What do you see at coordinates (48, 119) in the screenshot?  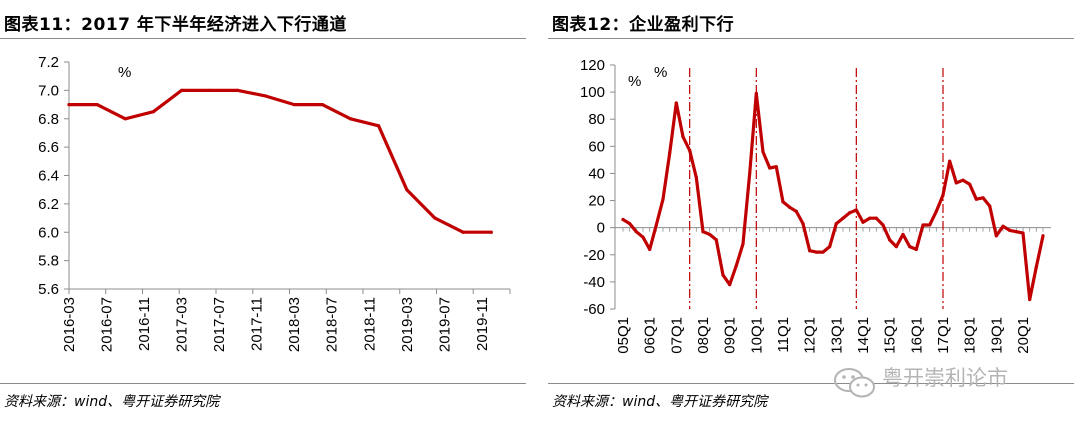 I see `y-tick-label: 6.8` at bounding box center [48, 119].